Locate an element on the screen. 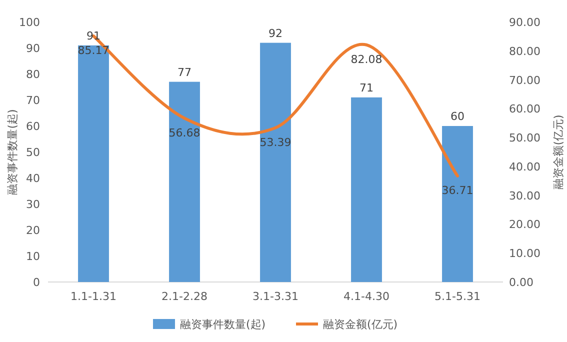  y-tick-label: 100 is located at coordinates (29, 22).